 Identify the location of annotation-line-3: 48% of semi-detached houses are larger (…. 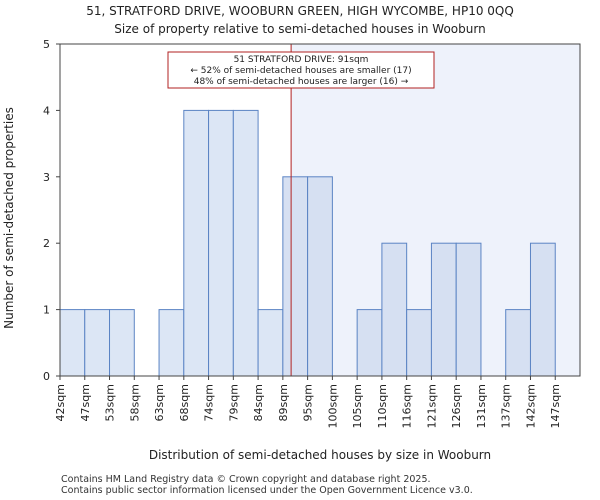
(301, 82).